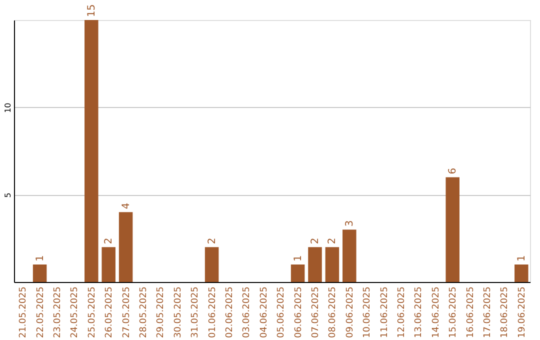 The image size is (540, 340). I want to click on x-tick-label: 21.05.2025, so click(23, 312).